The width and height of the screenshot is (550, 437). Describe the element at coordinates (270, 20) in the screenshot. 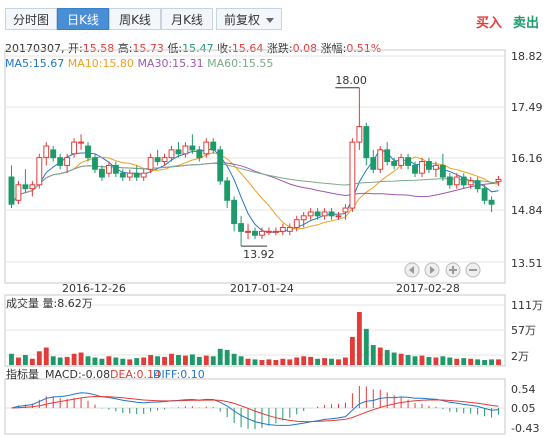

I see `chevron-down-icon` at that location.